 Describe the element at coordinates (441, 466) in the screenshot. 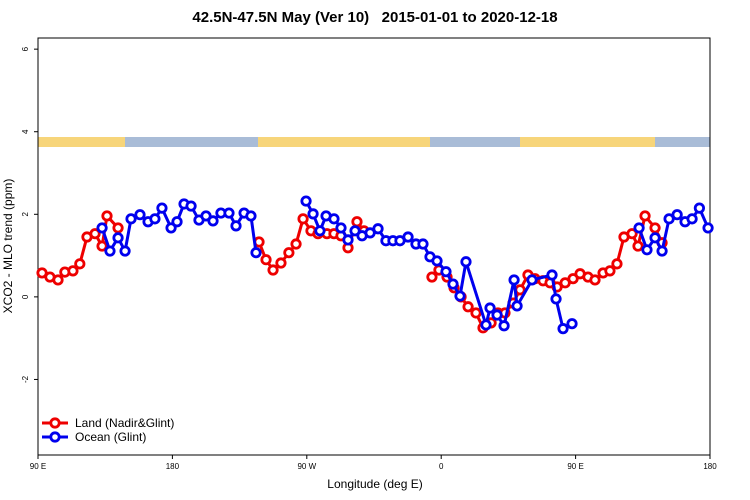

I see `x-tick-label: 0` at that location.